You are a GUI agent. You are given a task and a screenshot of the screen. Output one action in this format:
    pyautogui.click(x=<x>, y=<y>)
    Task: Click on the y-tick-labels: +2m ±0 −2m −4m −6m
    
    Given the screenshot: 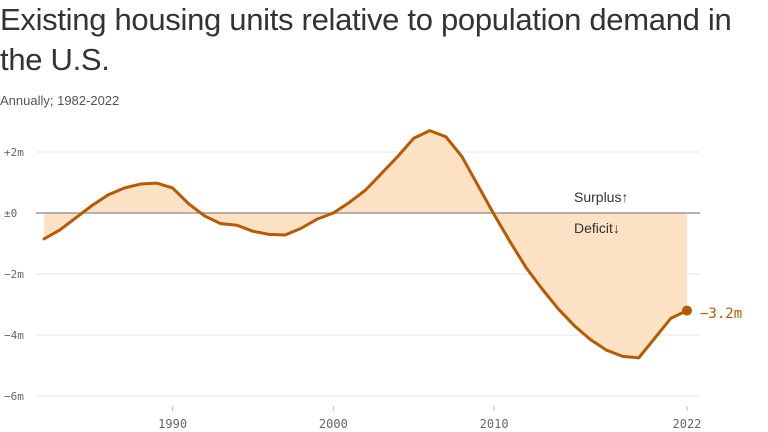 What is the action you would take?
    pyautogui.click(x=14, y=274)
    